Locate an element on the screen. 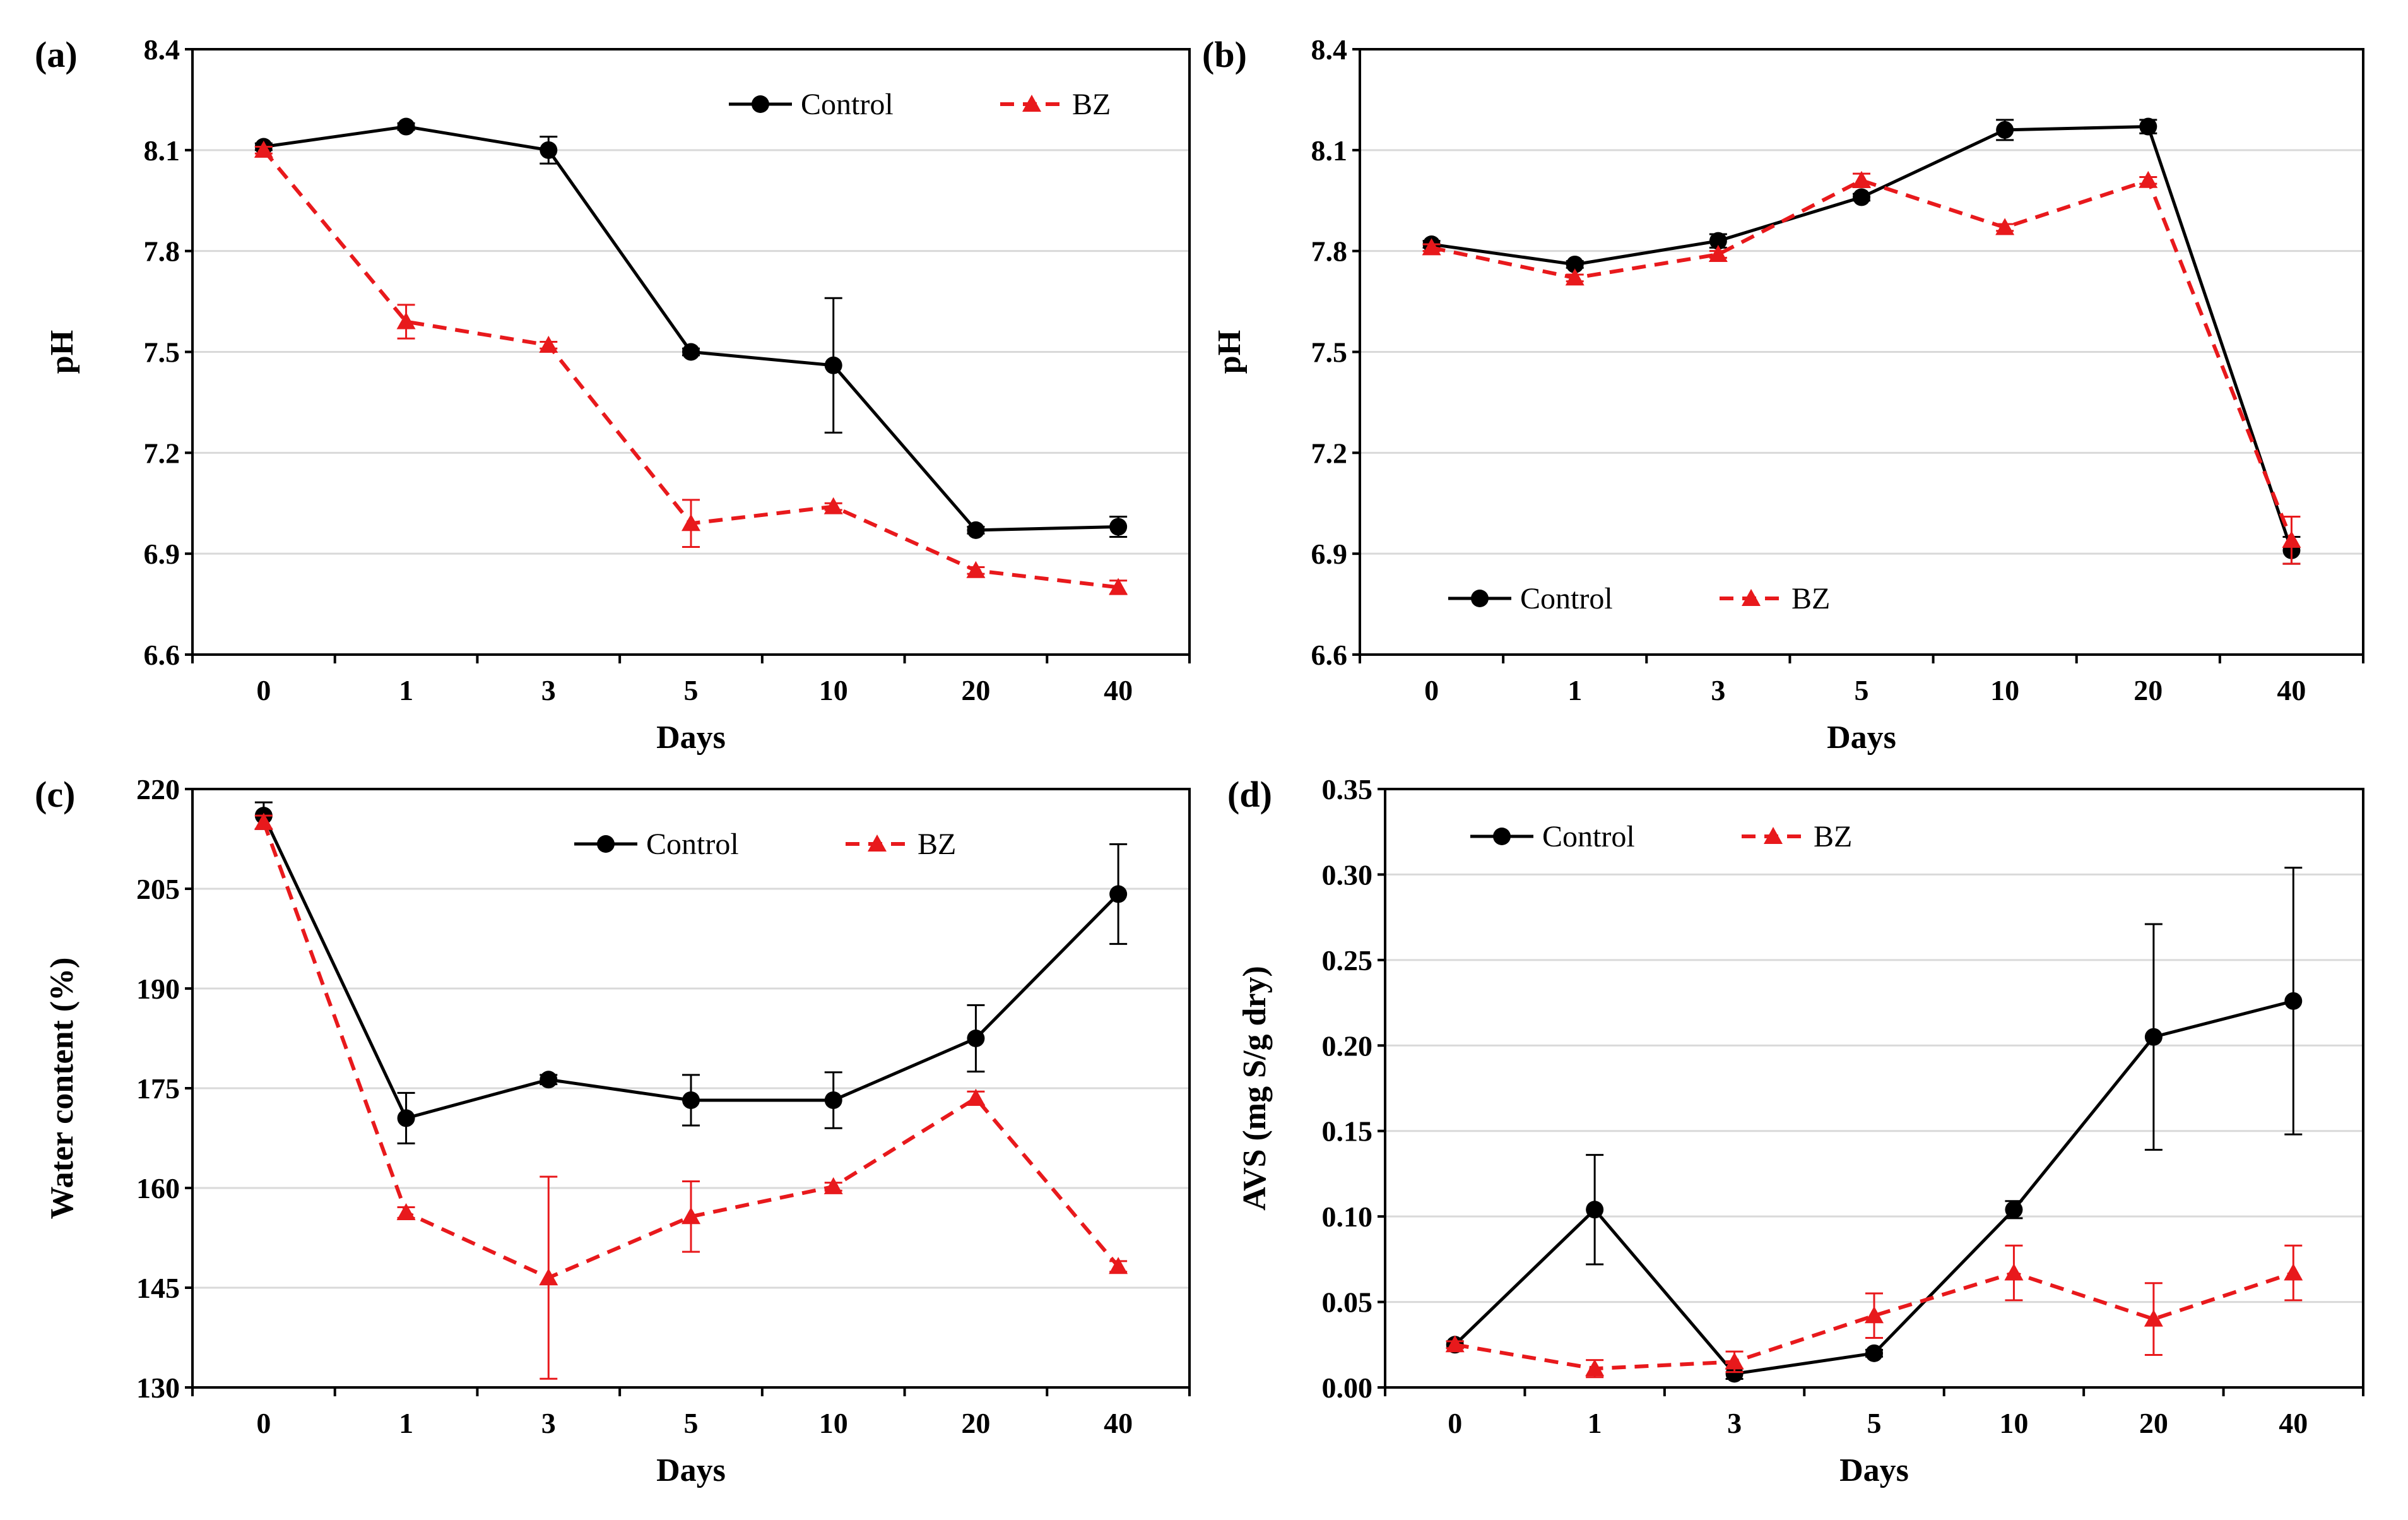  panel-label: (d) is located at coordinates (1249, 794).